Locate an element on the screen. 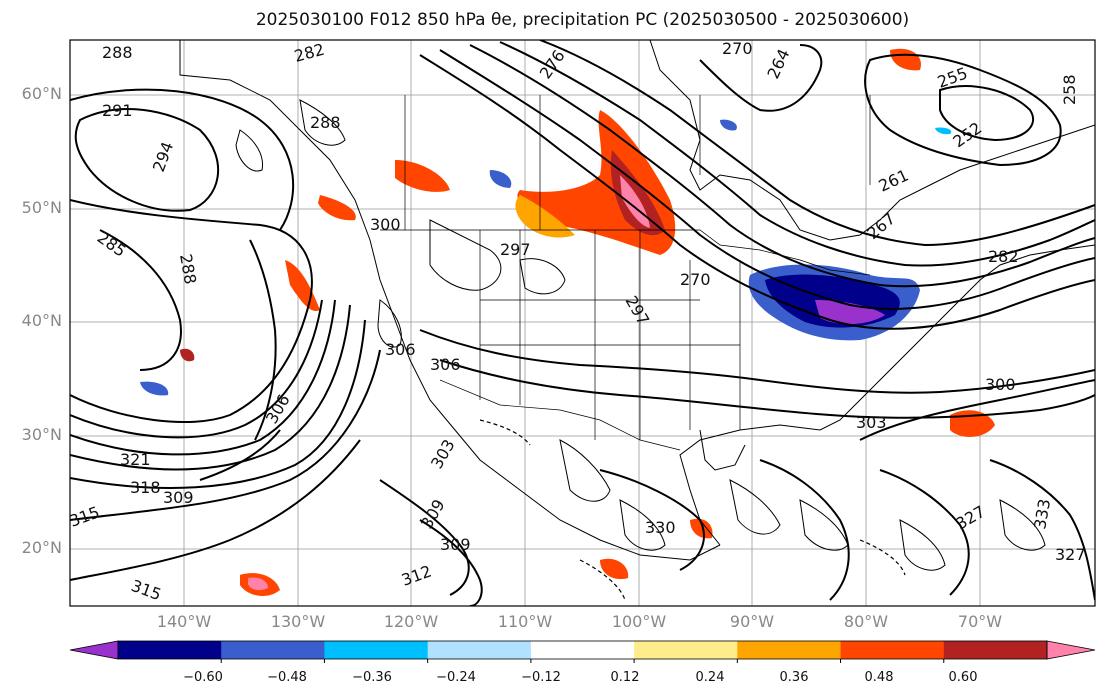 The image size is (1105, 700). lon-label: 90°W is located at coordinates (752, 621).